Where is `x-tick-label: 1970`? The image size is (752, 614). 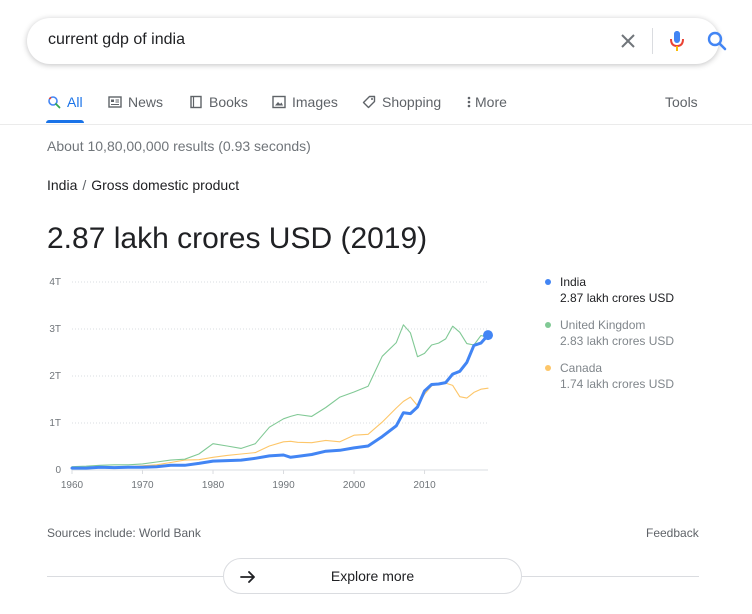 x-tick-label: 1970 is located at coordinates (142, 485).